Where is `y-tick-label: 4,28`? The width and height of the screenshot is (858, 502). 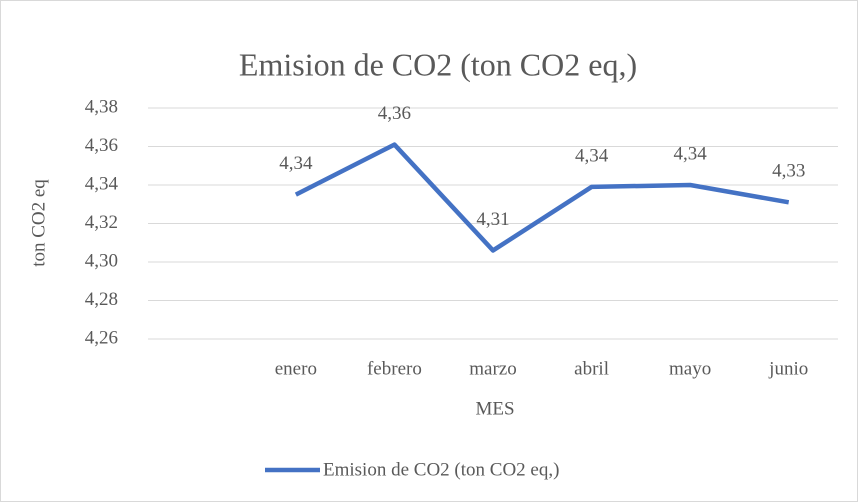 y-tick-label: 4,28 is located at coordinates (101, 299).